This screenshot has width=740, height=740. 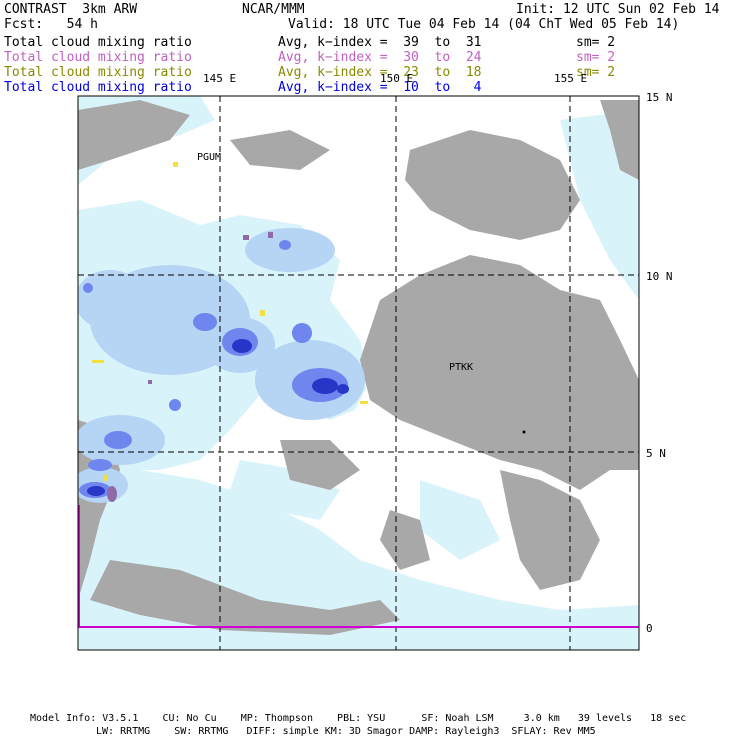 I want to click on lat-label-5n: 5 N, so click(x=656, y=453).